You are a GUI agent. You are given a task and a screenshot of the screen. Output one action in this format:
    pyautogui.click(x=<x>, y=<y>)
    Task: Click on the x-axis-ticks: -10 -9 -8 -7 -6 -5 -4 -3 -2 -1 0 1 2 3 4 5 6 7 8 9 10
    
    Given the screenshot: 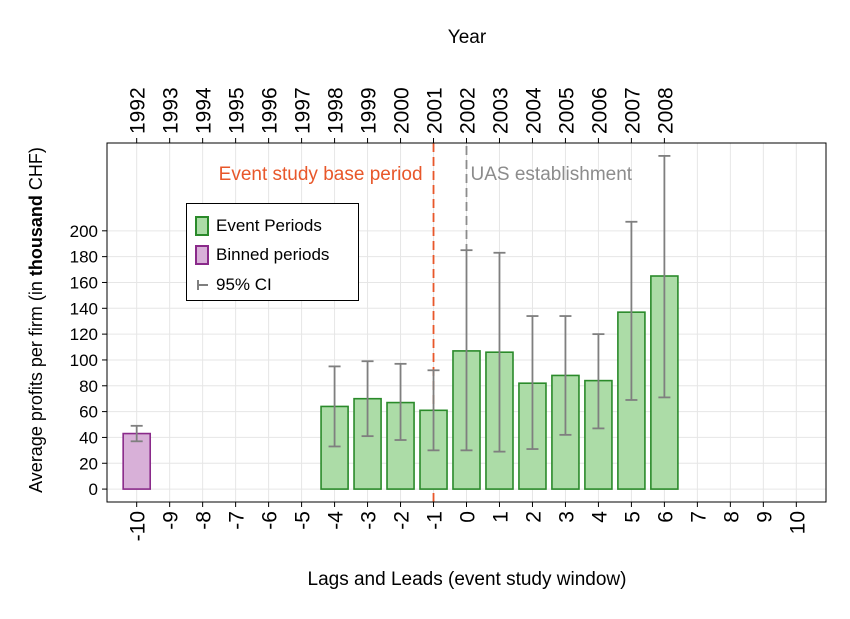 What is the action you would take?
    pyautogui.click(x=468, y=521)
    